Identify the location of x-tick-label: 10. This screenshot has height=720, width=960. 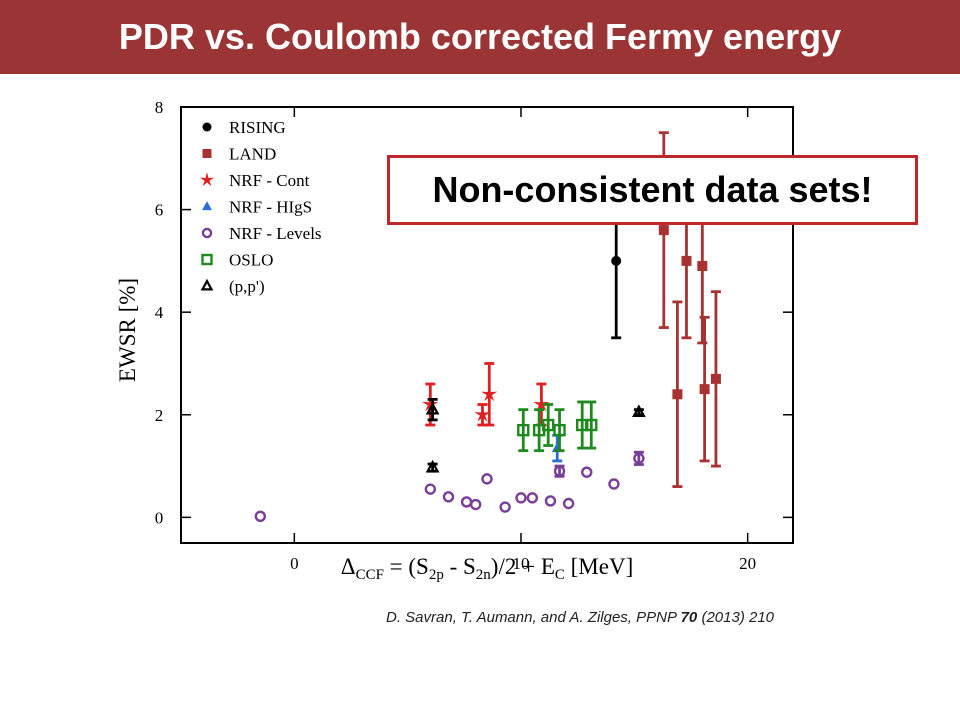
(521, 563).